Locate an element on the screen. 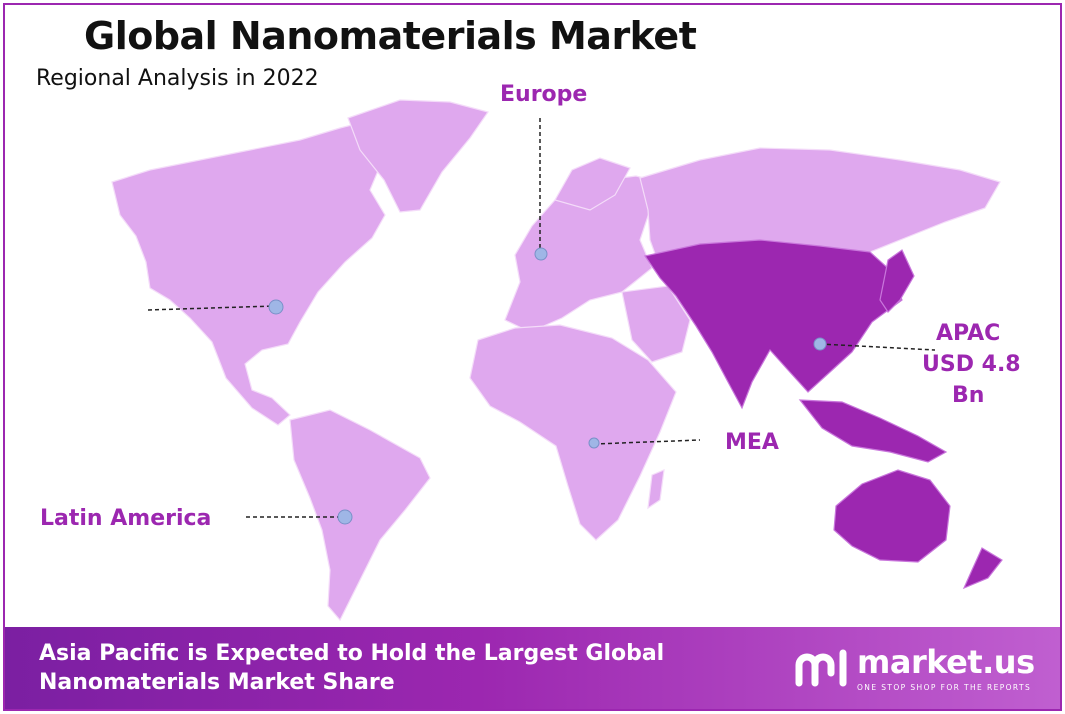 Image resolution: width=1065 pixels, height=714 pixels. north-america-leader-line is located at coordinates (211, 308).